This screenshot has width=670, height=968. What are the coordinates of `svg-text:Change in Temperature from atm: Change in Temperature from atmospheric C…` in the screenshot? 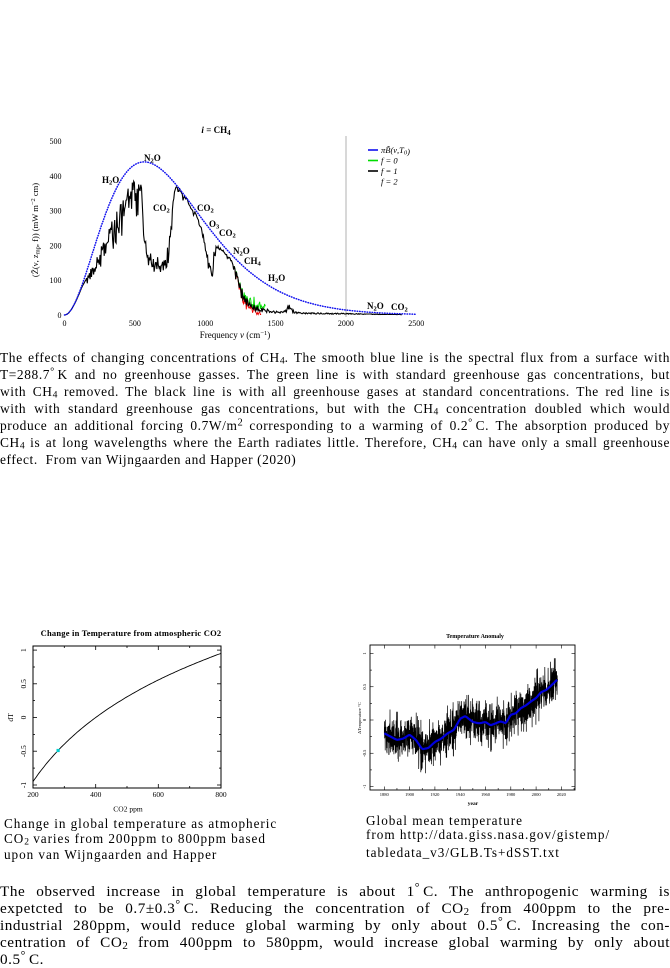 It's located at (131, 633).